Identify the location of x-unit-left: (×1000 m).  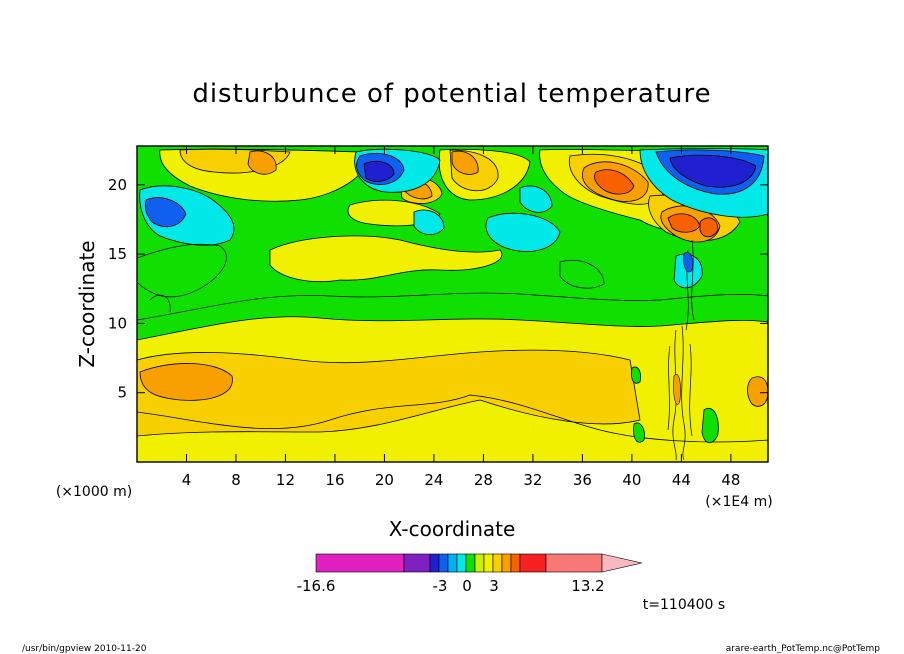
(94, 492).